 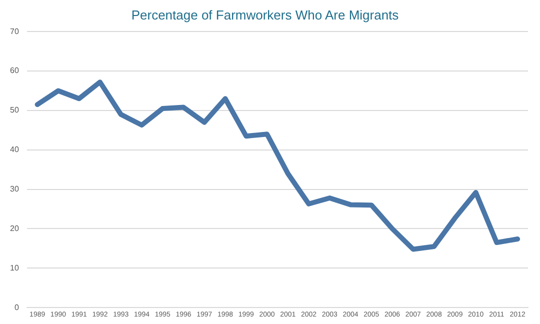 What do you see at coordinates (17, 307) in the screenshot?
I see `y-tick-label: 0` at bounding box center [17, 307].